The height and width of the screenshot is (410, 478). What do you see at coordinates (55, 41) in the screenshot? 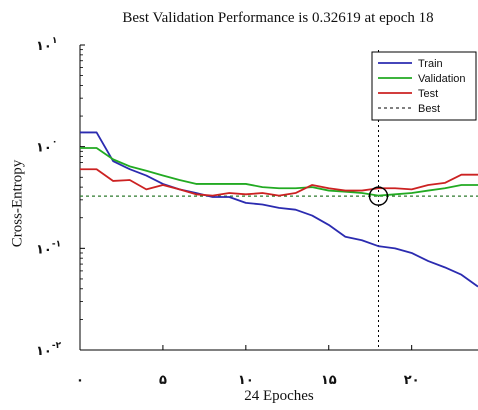
I see `y-tick-exponent: ۱` at bounding box center [55, 41].